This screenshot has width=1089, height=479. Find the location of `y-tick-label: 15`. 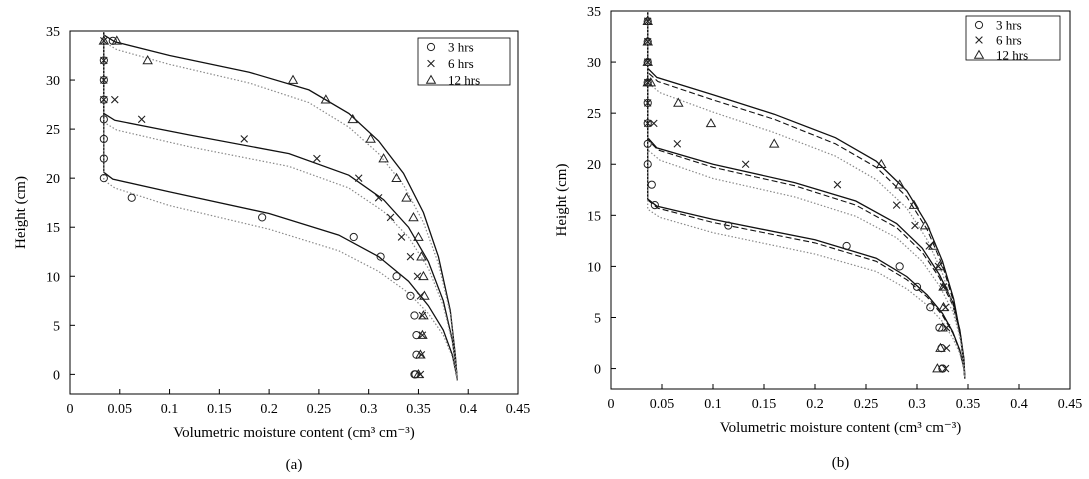

y-tick-label: 15 is located at coordinates (53, 228).